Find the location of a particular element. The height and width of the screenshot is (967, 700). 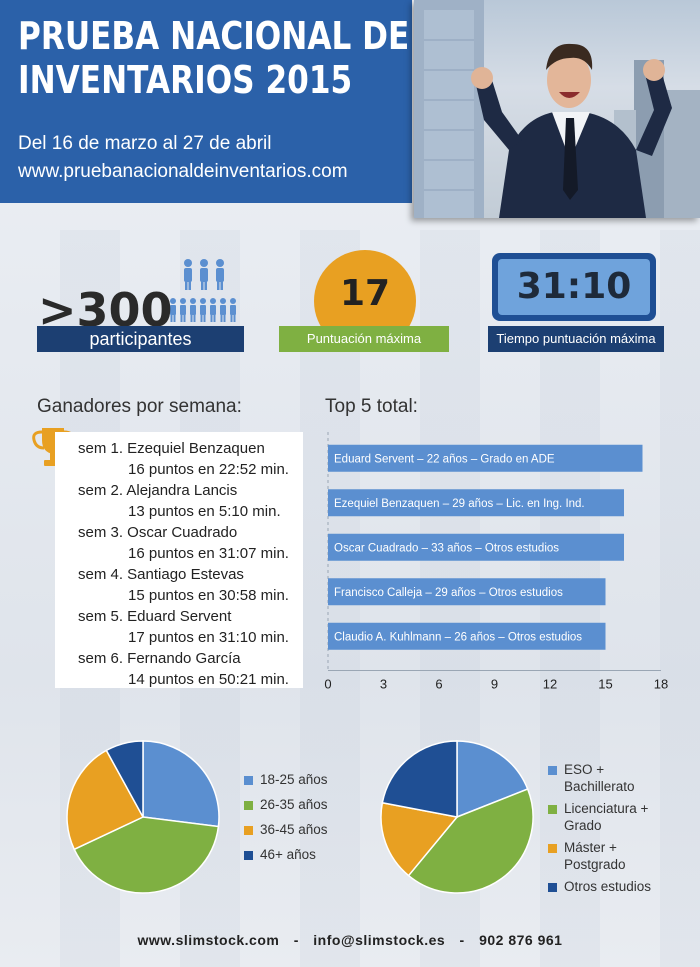

celebrating-businessman-photo is located at coordinates (557, 109).